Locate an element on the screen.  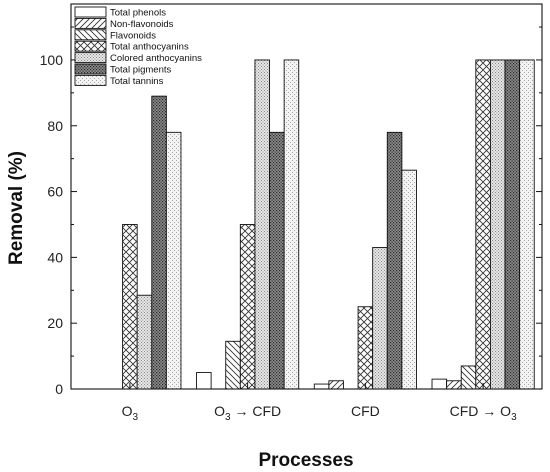
y-tick-label: 60 is located at coordinates (55, 192).